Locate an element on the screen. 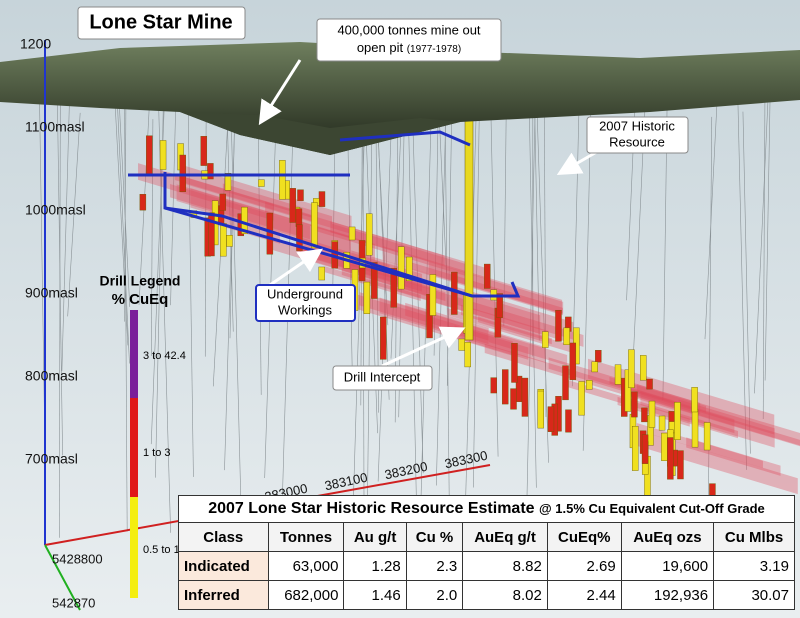 This screenshot has width=800, height=618. callout-text: Underground is located at coordinates (305, 293).